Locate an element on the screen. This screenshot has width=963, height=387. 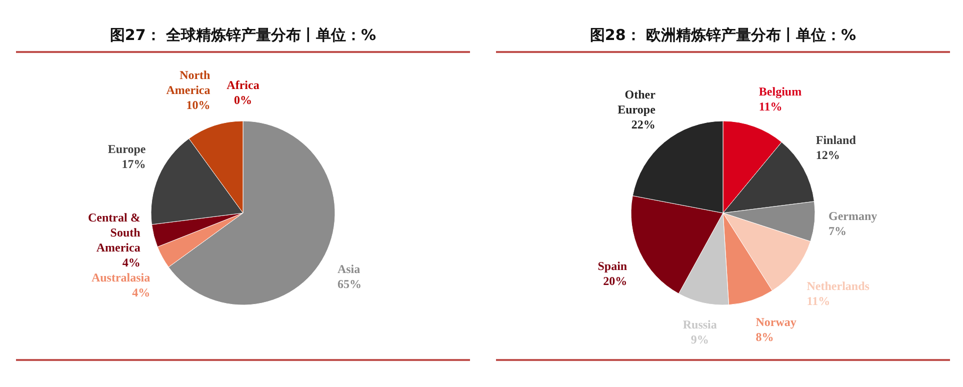
slice-label: Other Europe is located at coordinates (637, 101).